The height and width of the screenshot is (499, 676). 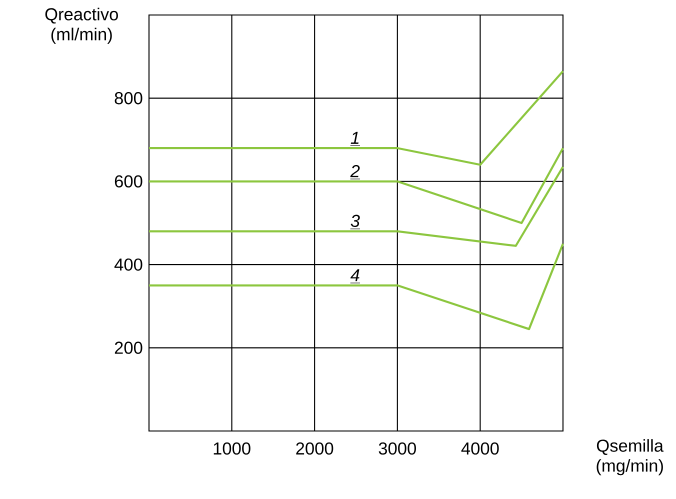 I want to click on x-tick-label: 3000, so click(x=397, y=448).